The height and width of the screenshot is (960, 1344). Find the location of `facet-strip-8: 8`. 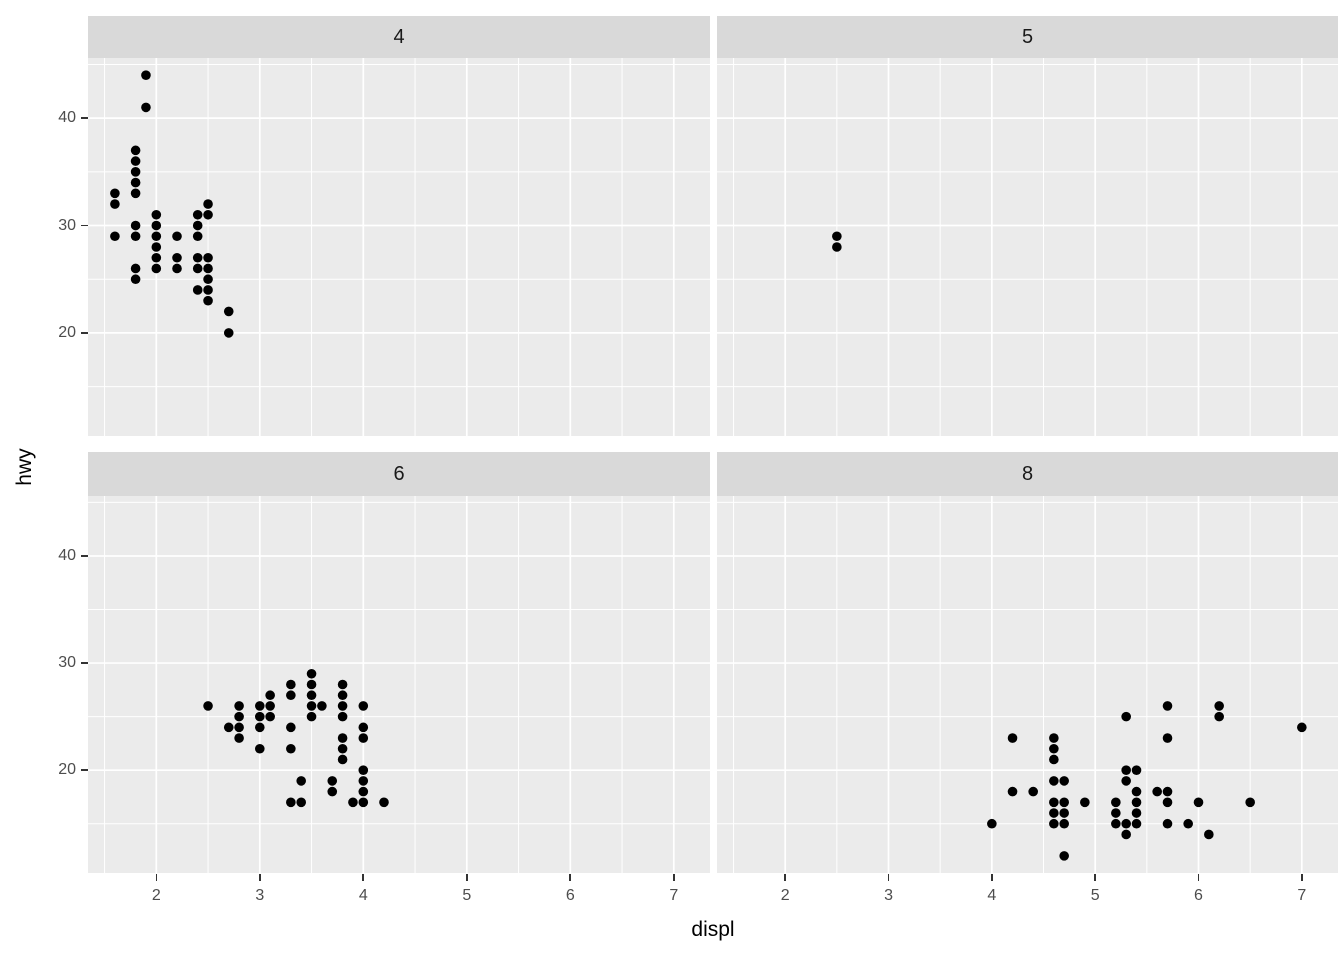

facet-strip-8: 8 is located at coordinates (1027, 474).